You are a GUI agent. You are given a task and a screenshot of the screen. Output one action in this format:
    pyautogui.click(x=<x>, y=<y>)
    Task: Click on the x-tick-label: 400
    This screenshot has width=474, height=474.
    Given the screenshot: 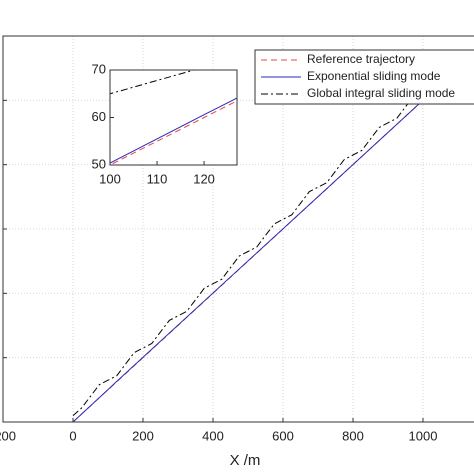 What is the action you would take?
    pyautogui.click(x=213, y=435)
    